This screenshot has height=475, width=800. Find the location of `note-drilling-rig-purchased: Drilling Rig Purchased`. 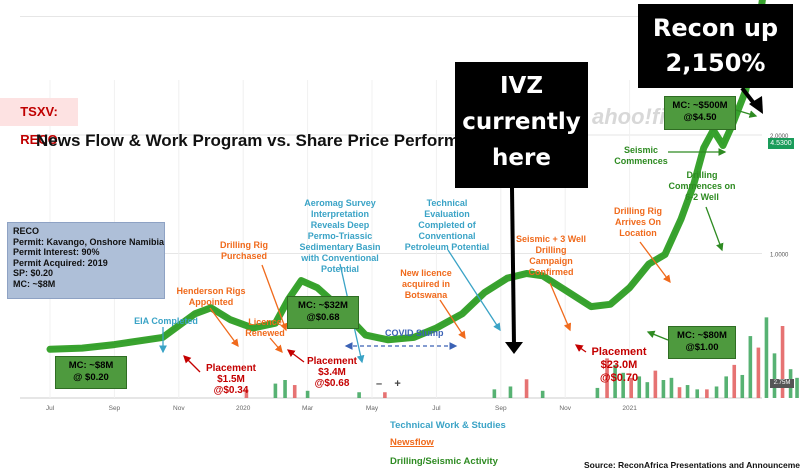

note-drilling-rig-purchased: Drilling Rig Purchased is located at coordinates (244, 250).